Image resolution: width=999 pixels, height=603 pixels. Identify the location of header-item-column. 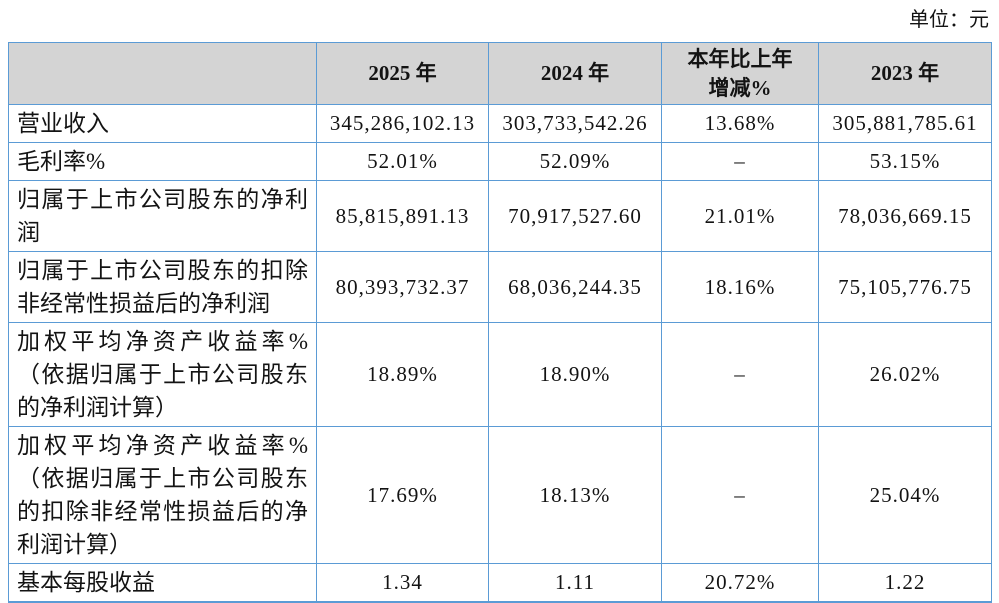
(162, 73).